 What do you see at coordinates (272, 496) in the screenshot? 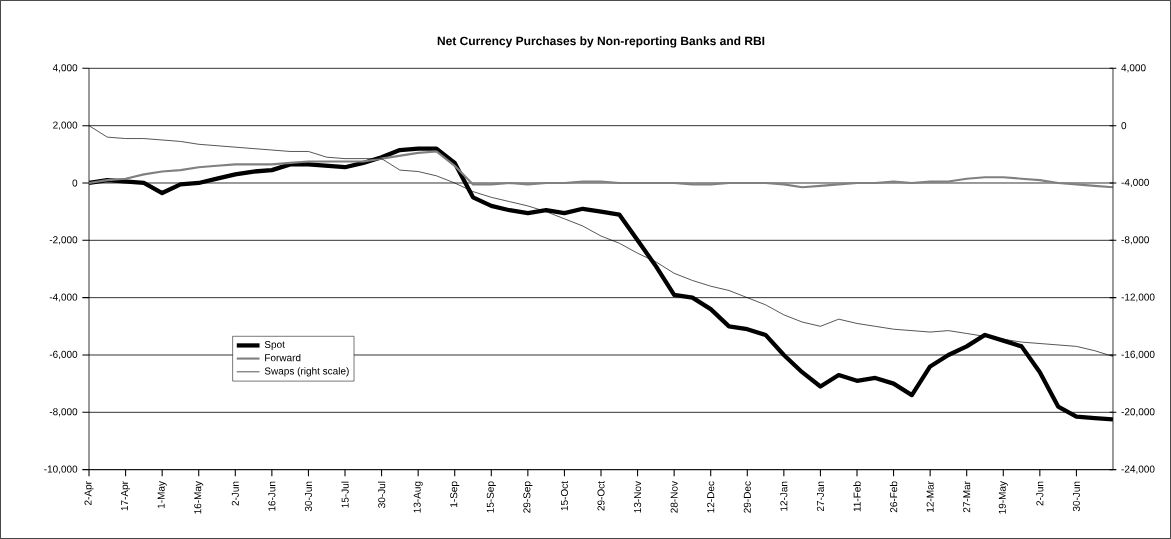
I see `x-tick-label: 16-Jun` at bounding box center [272, 496].